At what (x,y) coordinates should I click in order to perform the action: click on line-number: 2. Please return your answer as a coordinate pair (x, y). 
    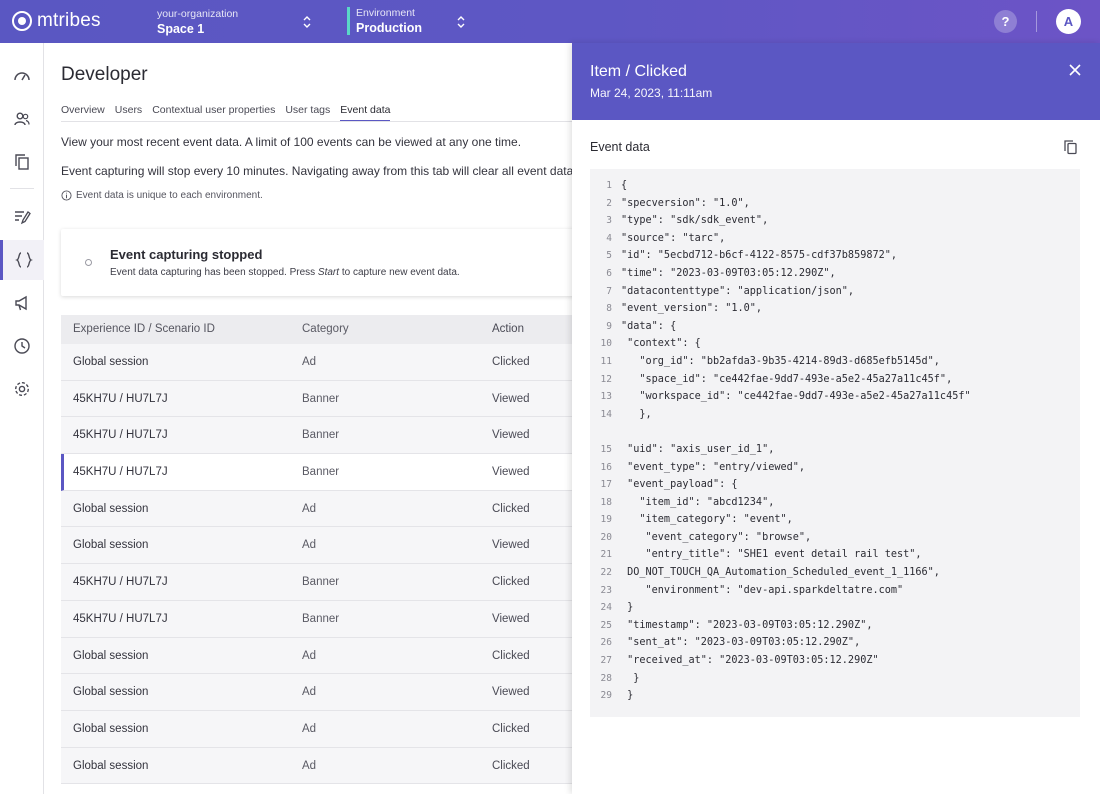
    Looking at the image, I should click on (609, 203).